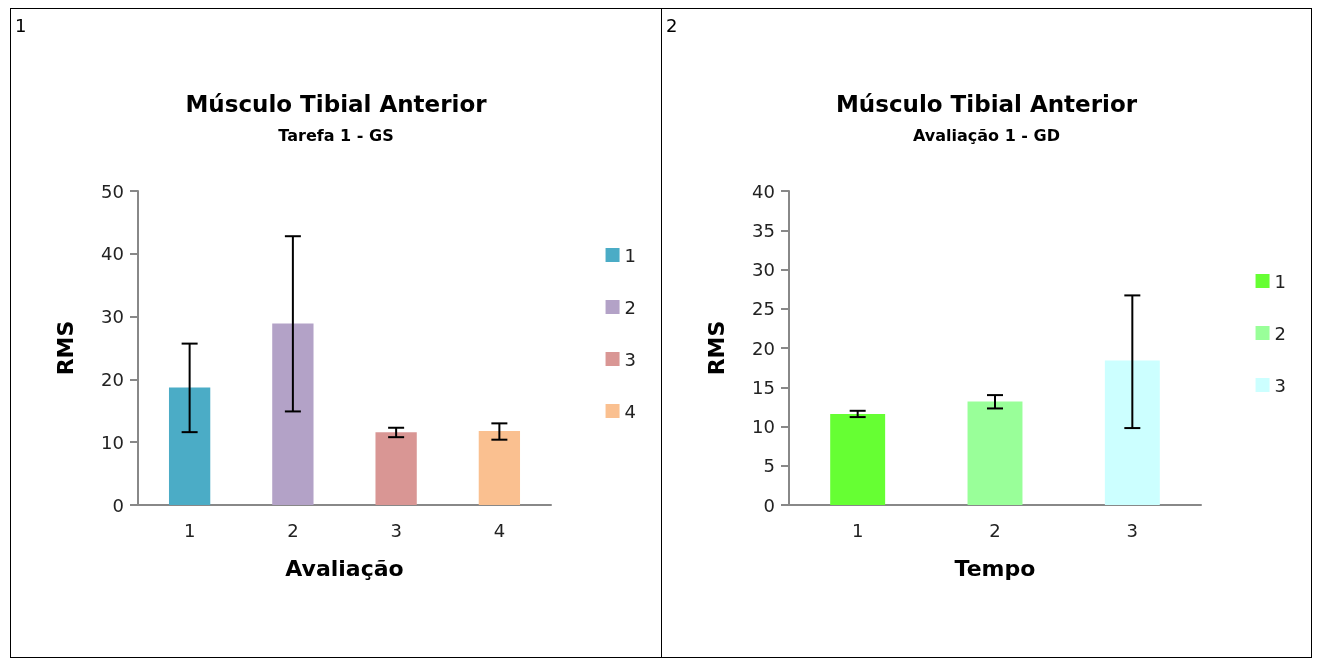  Describe the element at coordinates (995, 568) in the screenshot. I see `x-axis-title: Tempo` at that location.